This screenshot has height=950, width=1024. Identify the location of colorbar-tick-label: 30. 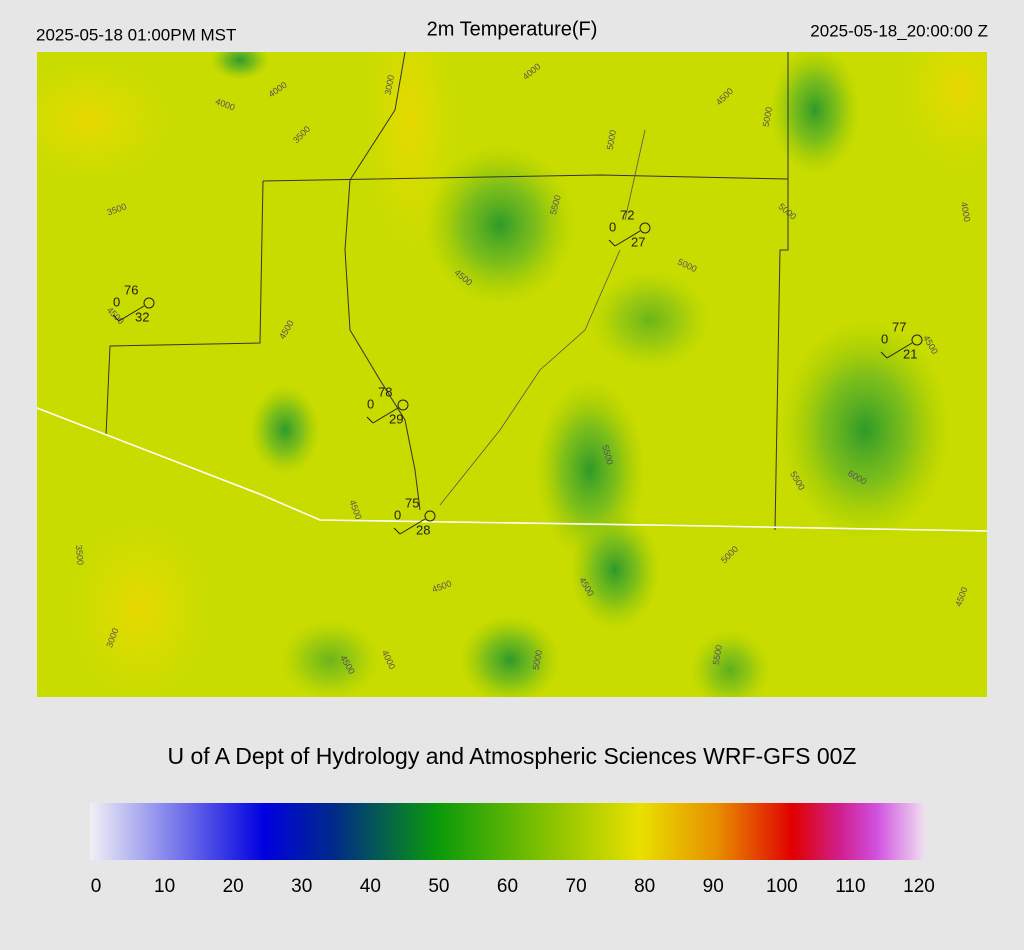
(301, 886).